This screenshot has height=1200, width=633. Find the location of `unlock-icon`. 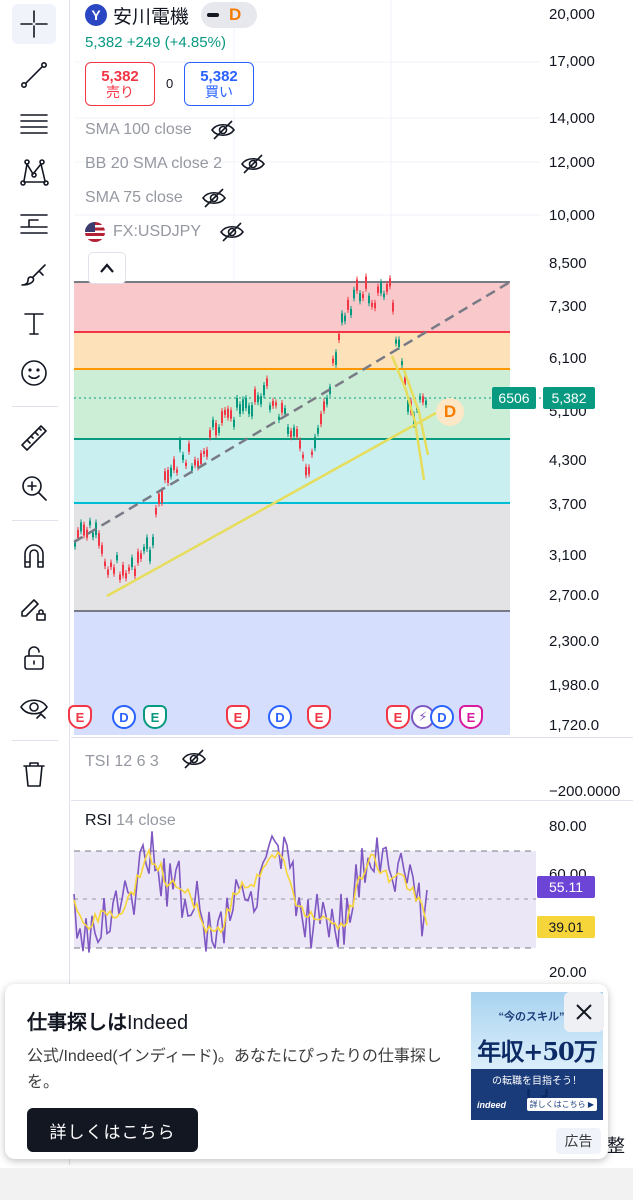

unlock-icon is located at coordinates (34, 657).